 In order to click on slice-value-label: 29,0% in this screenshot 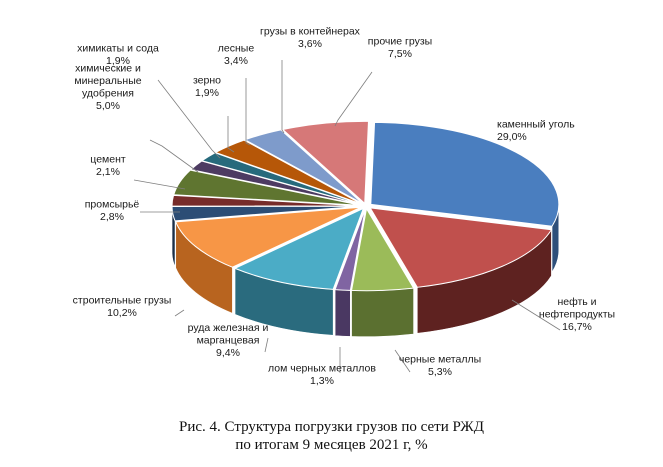, I will do `click(512, 137)`.